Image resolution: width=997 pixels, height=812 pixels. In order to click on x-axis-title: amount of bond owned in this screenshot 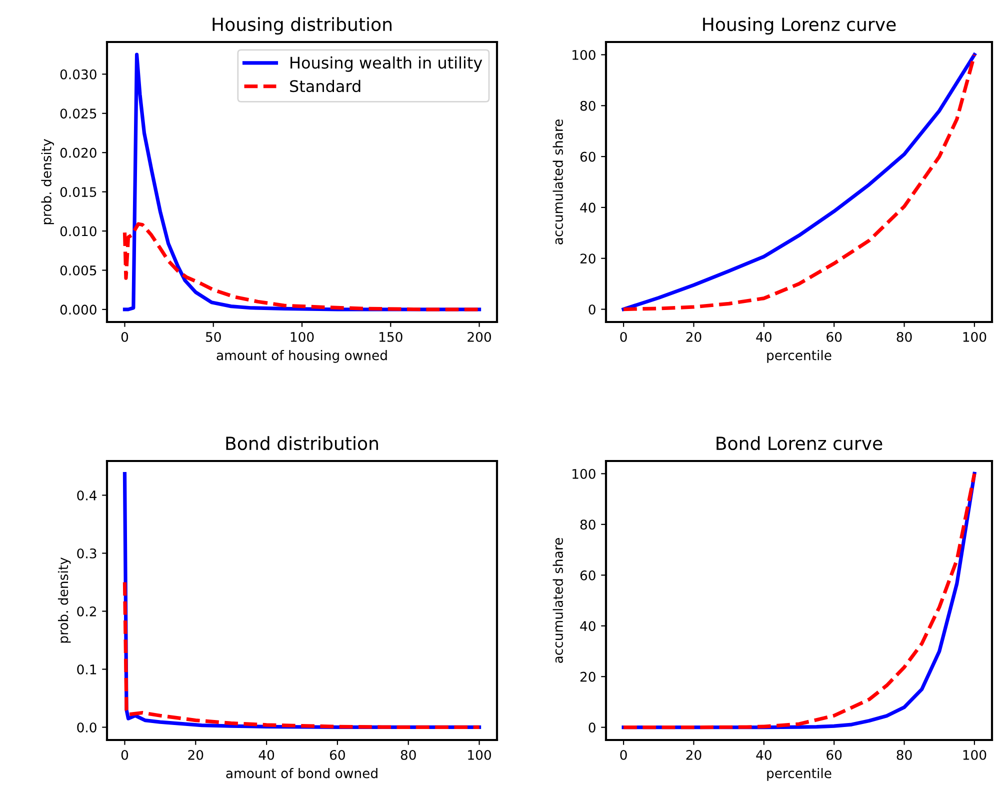, I will do `click(302, 773)`.